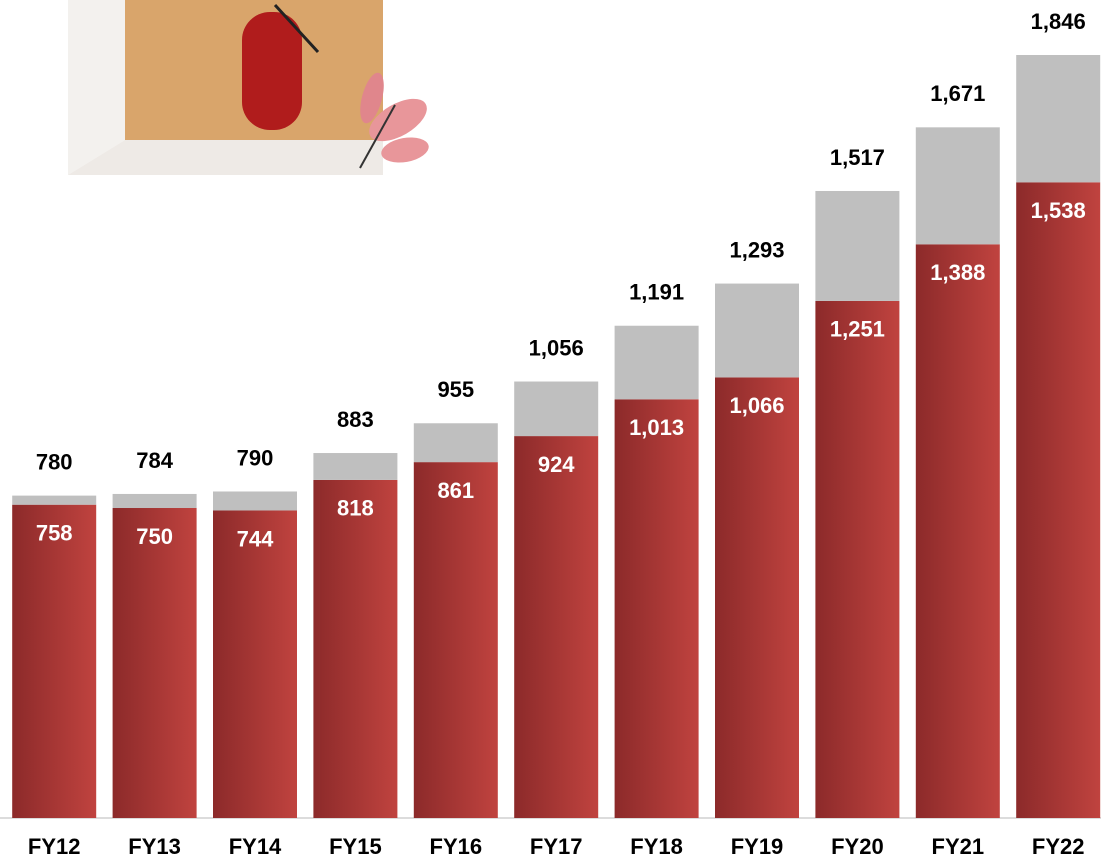 The image size is (1101, 861). Describe the element at coordinates (656, 846) in the screenshot. I see `x-tick-label: FY18` at that location.